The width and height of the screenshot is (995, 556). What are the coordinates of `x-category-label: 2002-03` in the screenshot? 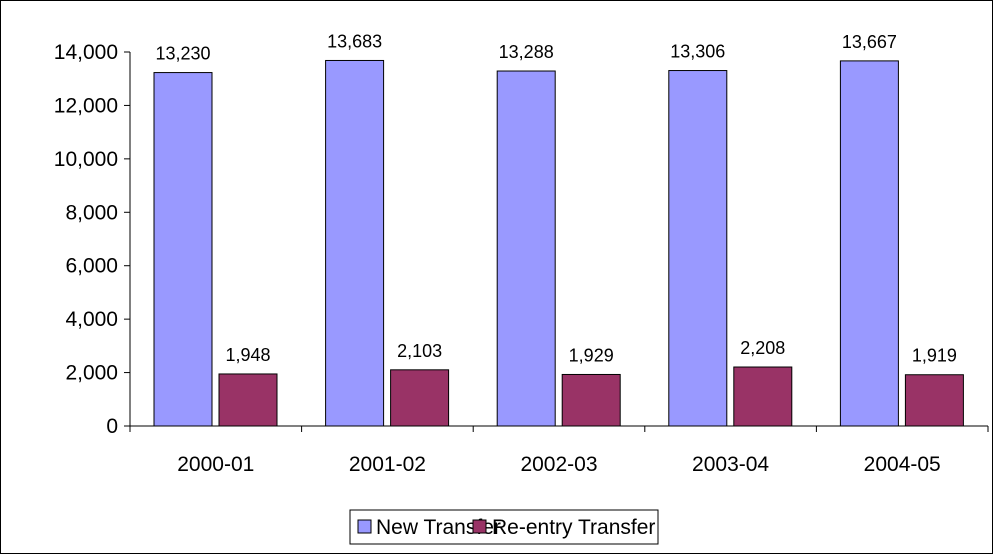 It's located at (558, 464).